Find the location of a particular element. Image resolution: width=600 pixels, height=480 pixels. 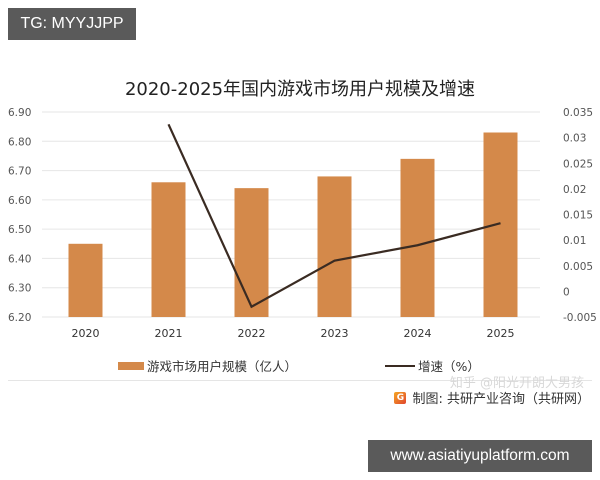

left-tick-label: 6.70 is located at coordinates (19, 172).